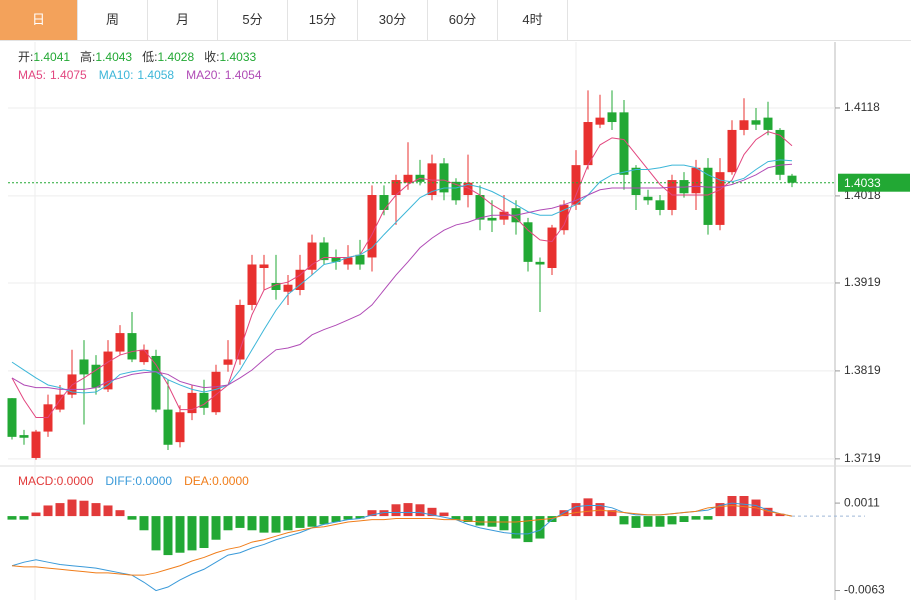  I want to click on price-tag, so click(874, 182).